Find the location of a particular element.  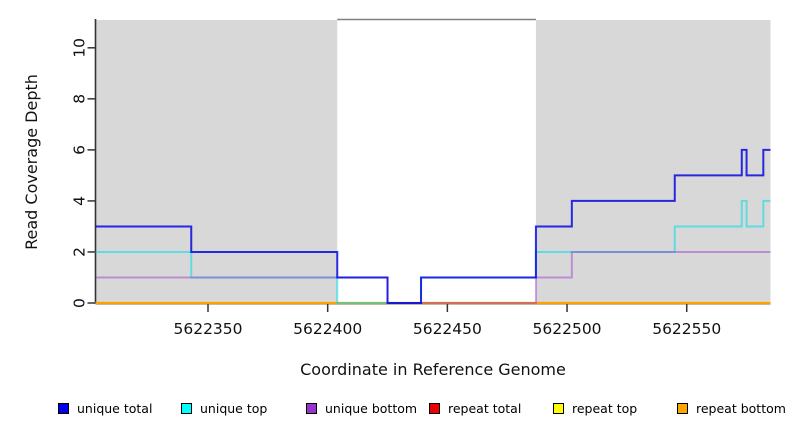

legend-item-repeat-top: repeat top is located at coordinates (595, 408).